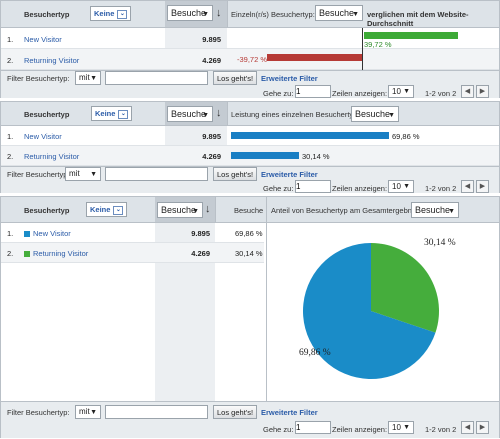 The width and height of the screenshot is (500, 439). I want to click on negative-delta-bar, so click(314, 57).